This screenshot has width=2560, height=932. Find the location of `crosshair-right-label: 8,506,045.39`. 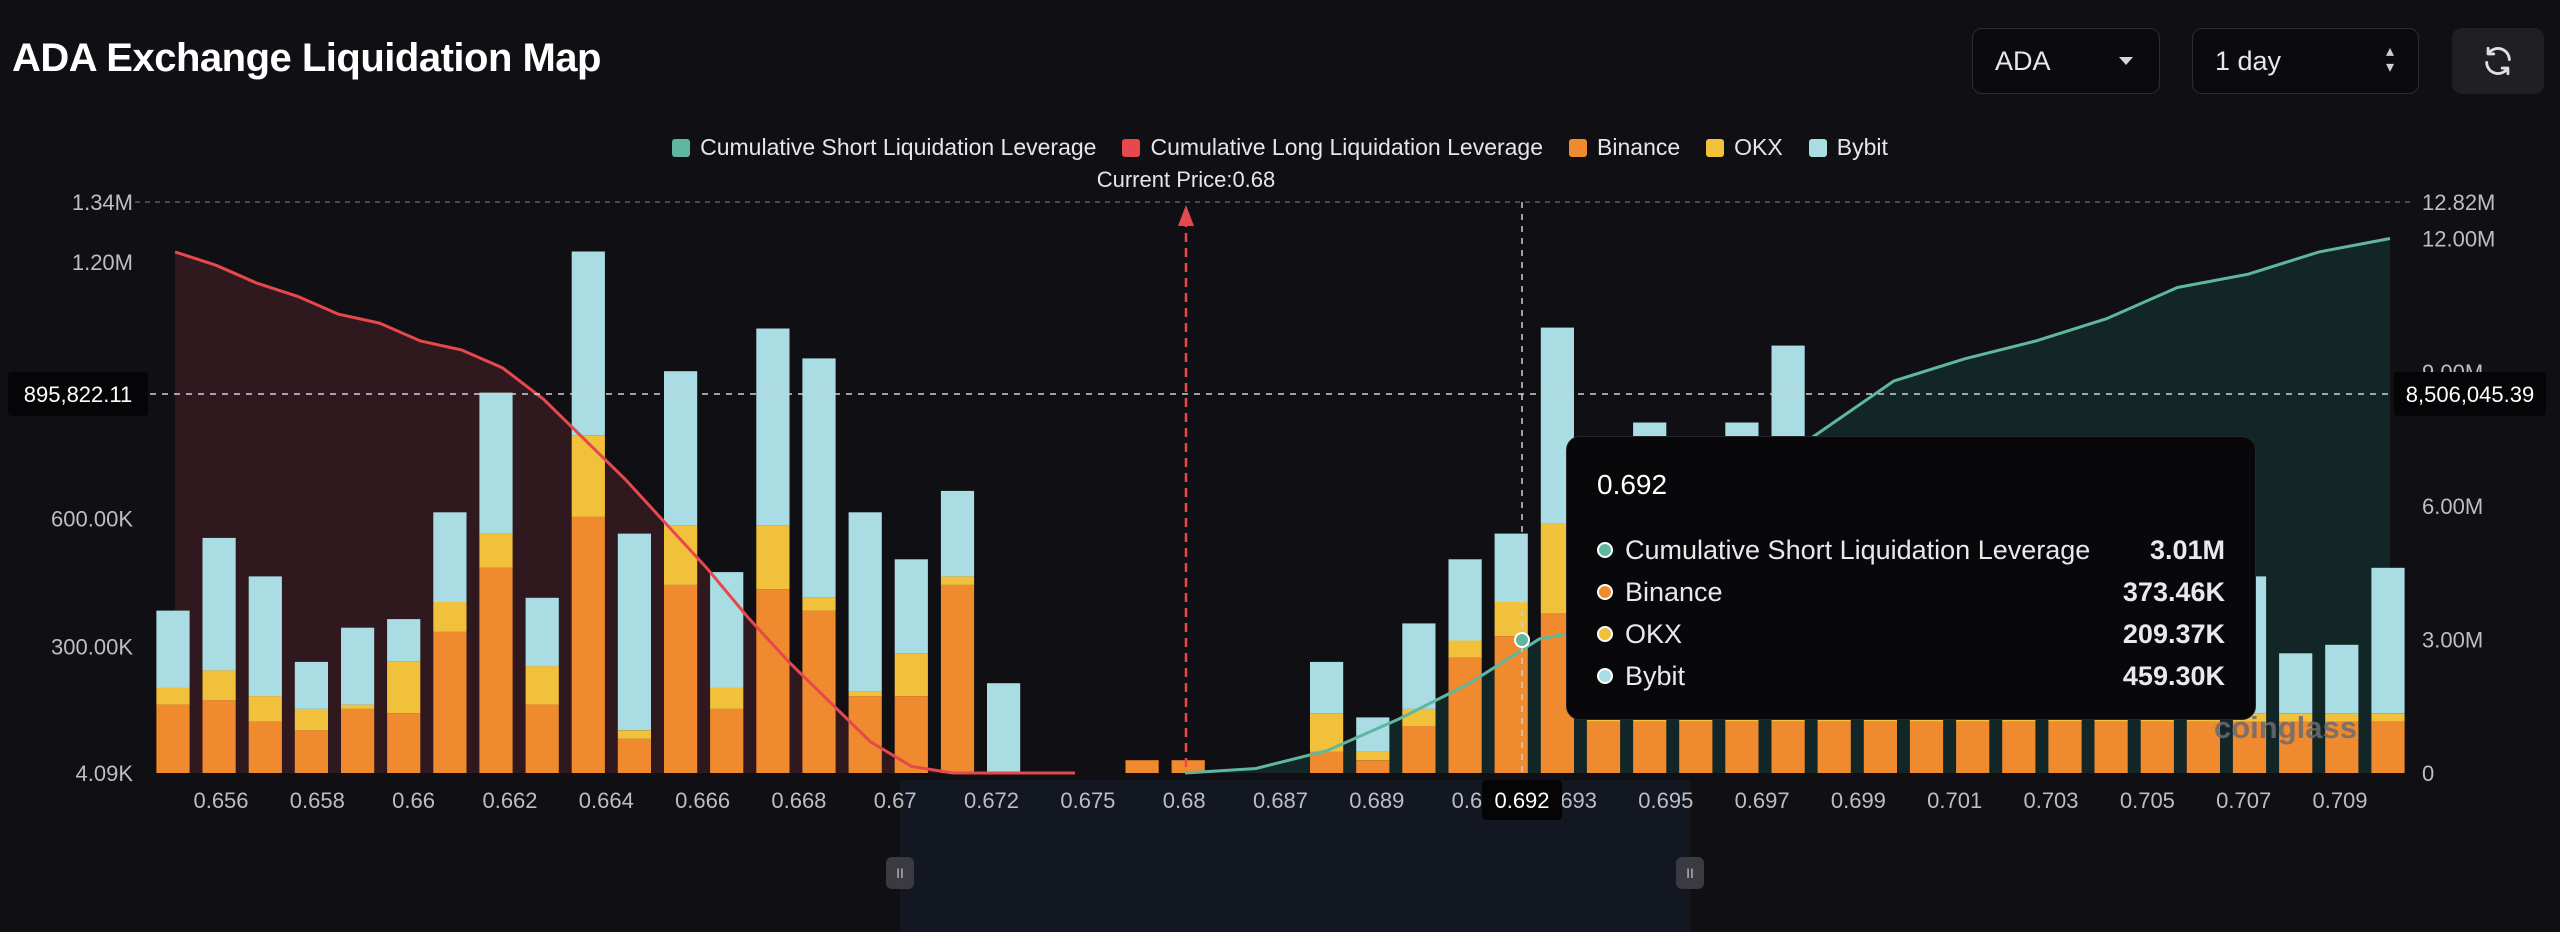

crosshair-right-label: 8,506,045.39 is located at coordinates (2470, 394).